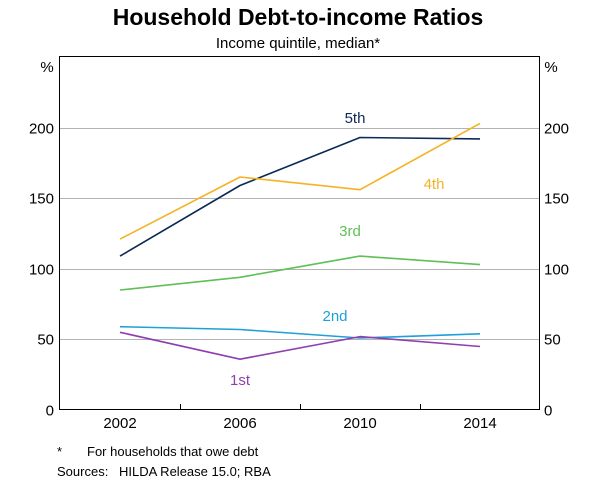 Image resolution: width=597 pixels, height=485 pixels. What do you see at coordinates (355, 118) in the screenshot?
I see `series-label-5th: 5th` at bounding box center [355, 118].